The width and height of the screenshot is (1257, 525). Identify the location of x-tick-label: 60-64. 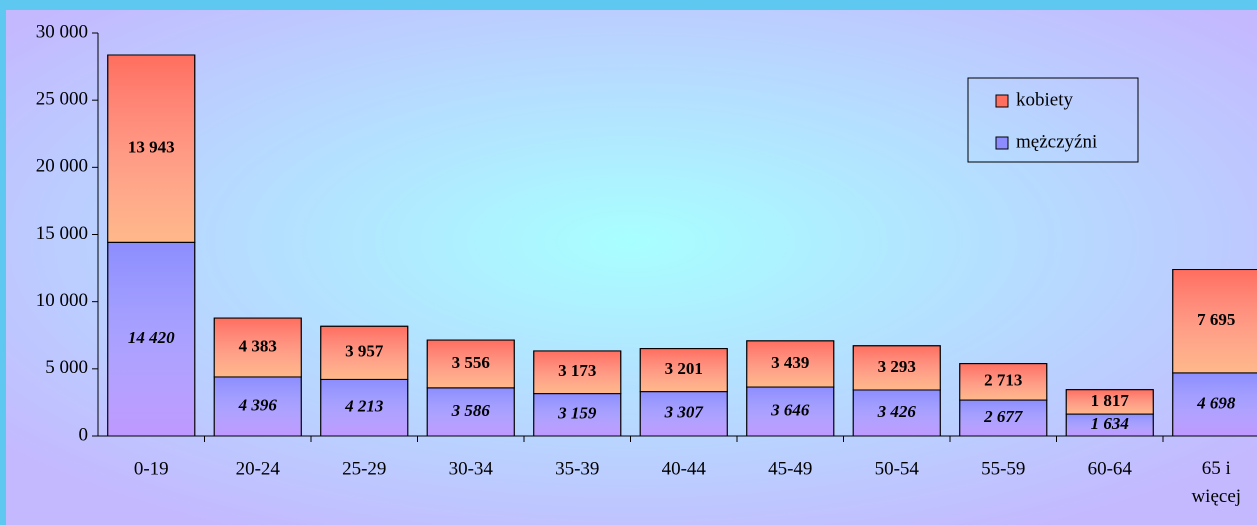
(1110, 468).